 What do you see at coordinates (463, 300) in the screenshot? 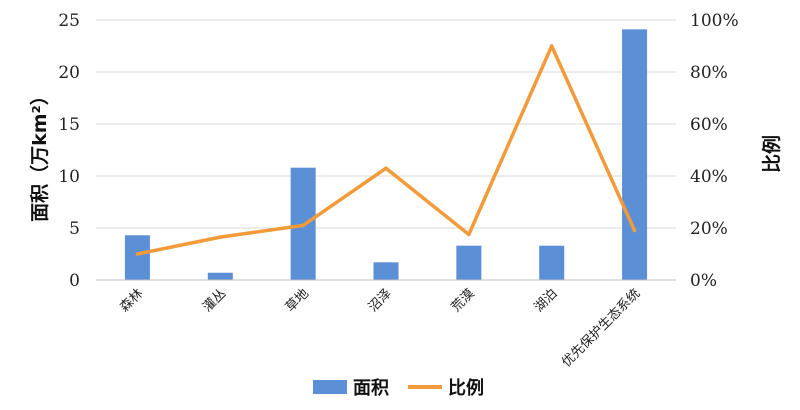
I see `x-tick-label: 荒漠` at bounding box center [463, 300].